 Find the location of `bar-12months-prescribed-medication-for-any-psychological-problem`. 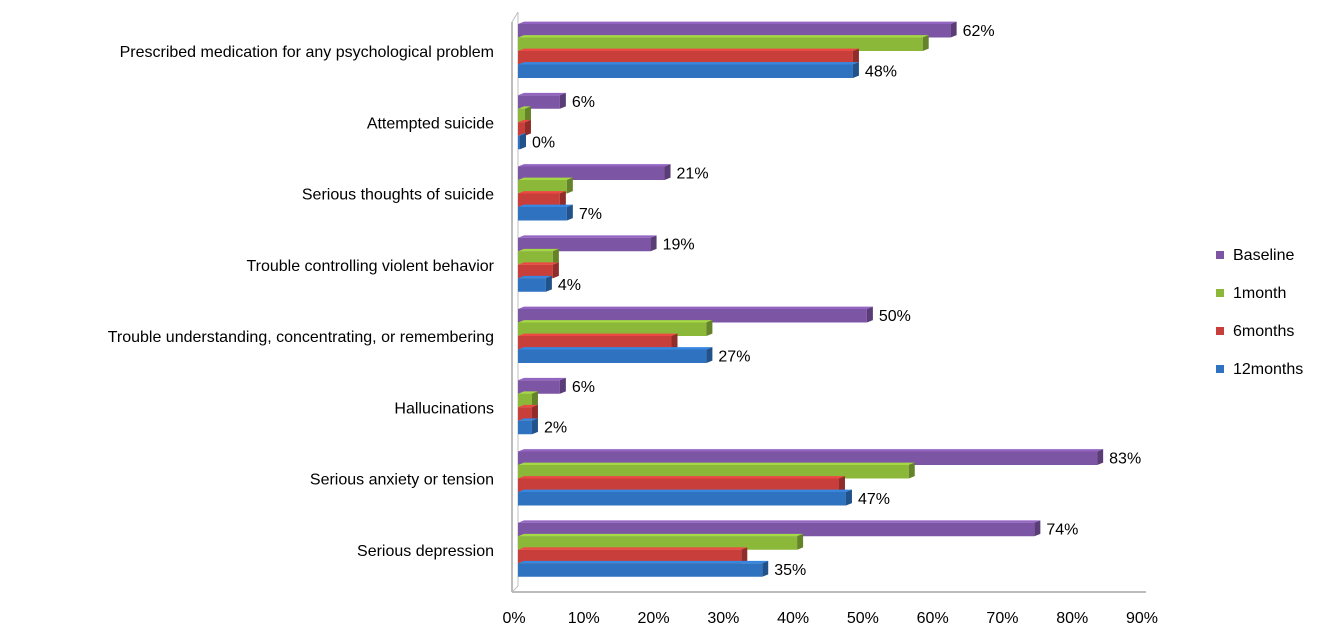

bar-12months-prescribed-medication-for-any-psychological-problem is located at coordinates (688, 70).